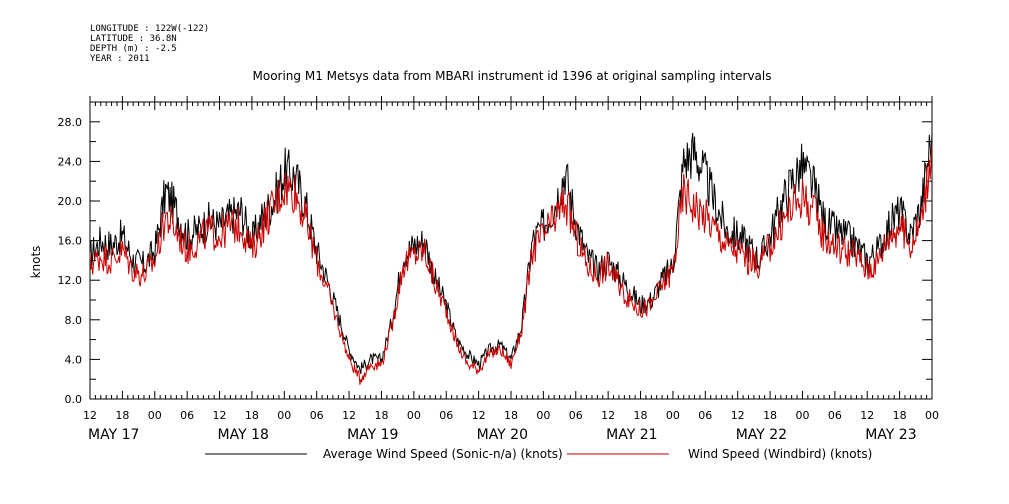 The height and width of the screenshot is (504, 1009). Describe the element at coordinates (70, 122) in the screenshot. I see `y-tick-label: 28.0` at that location.